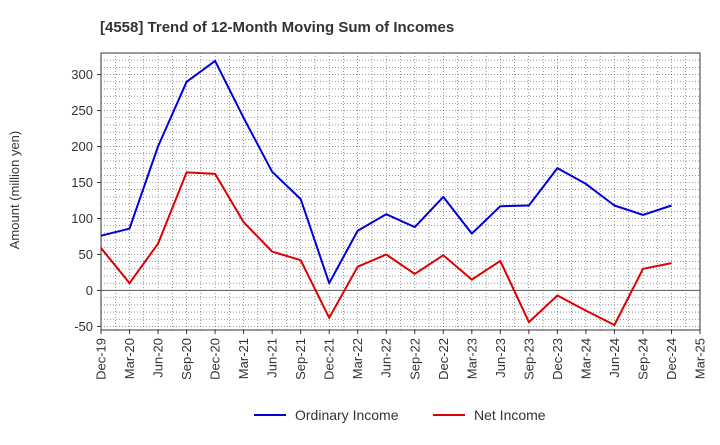 Image resolution: width=720 pixels, height=445 pixels. I want to click on x-tick-label: Jun-23, so click(500, 358).